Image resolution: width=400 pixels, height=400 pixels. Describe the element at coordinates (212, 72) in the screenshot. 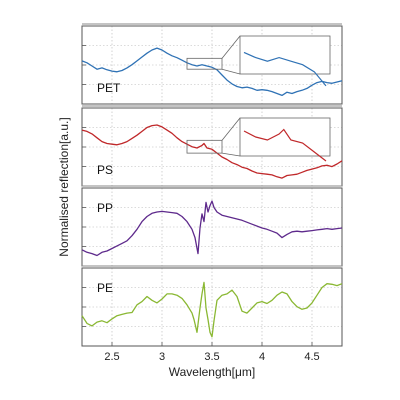

I see `series-line-pet` at that location.